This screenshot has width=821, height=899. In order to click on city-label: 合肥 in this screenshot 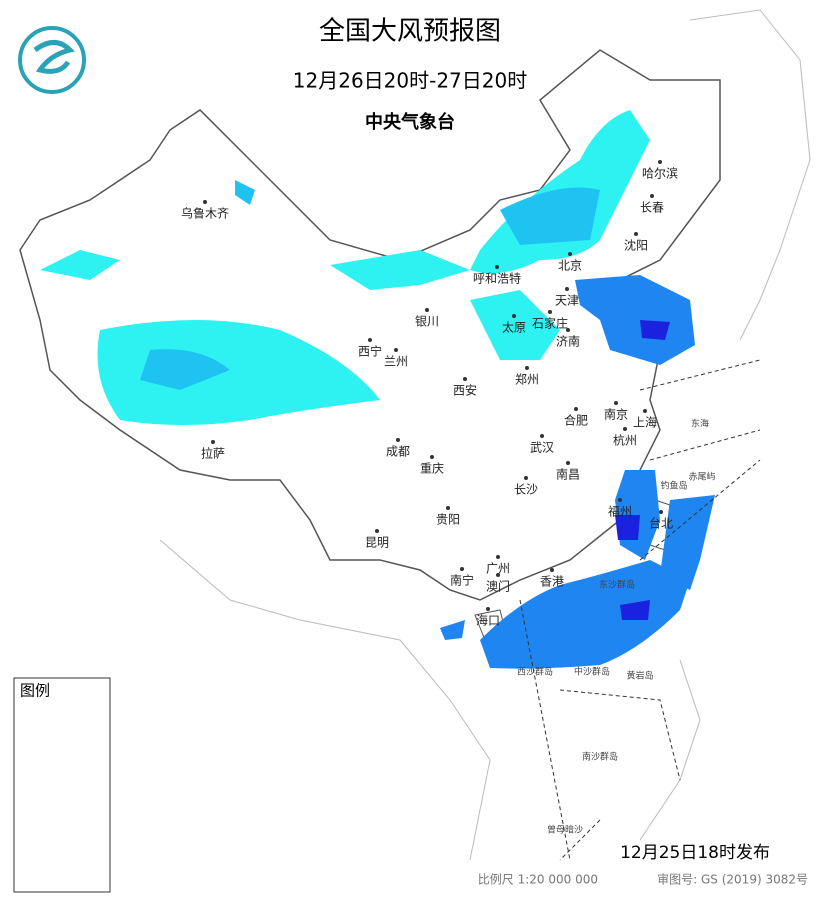, I will do `click(576, 420)`.